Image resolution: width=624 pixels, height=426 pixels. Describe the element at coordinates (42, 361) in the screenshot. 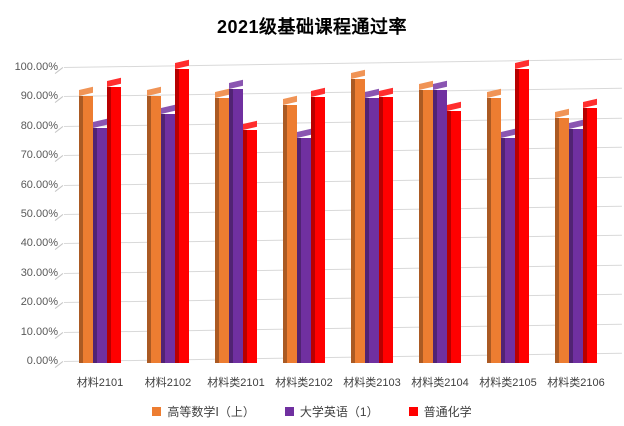

I see `y-axis-tick-label: 0.00%` at that location.